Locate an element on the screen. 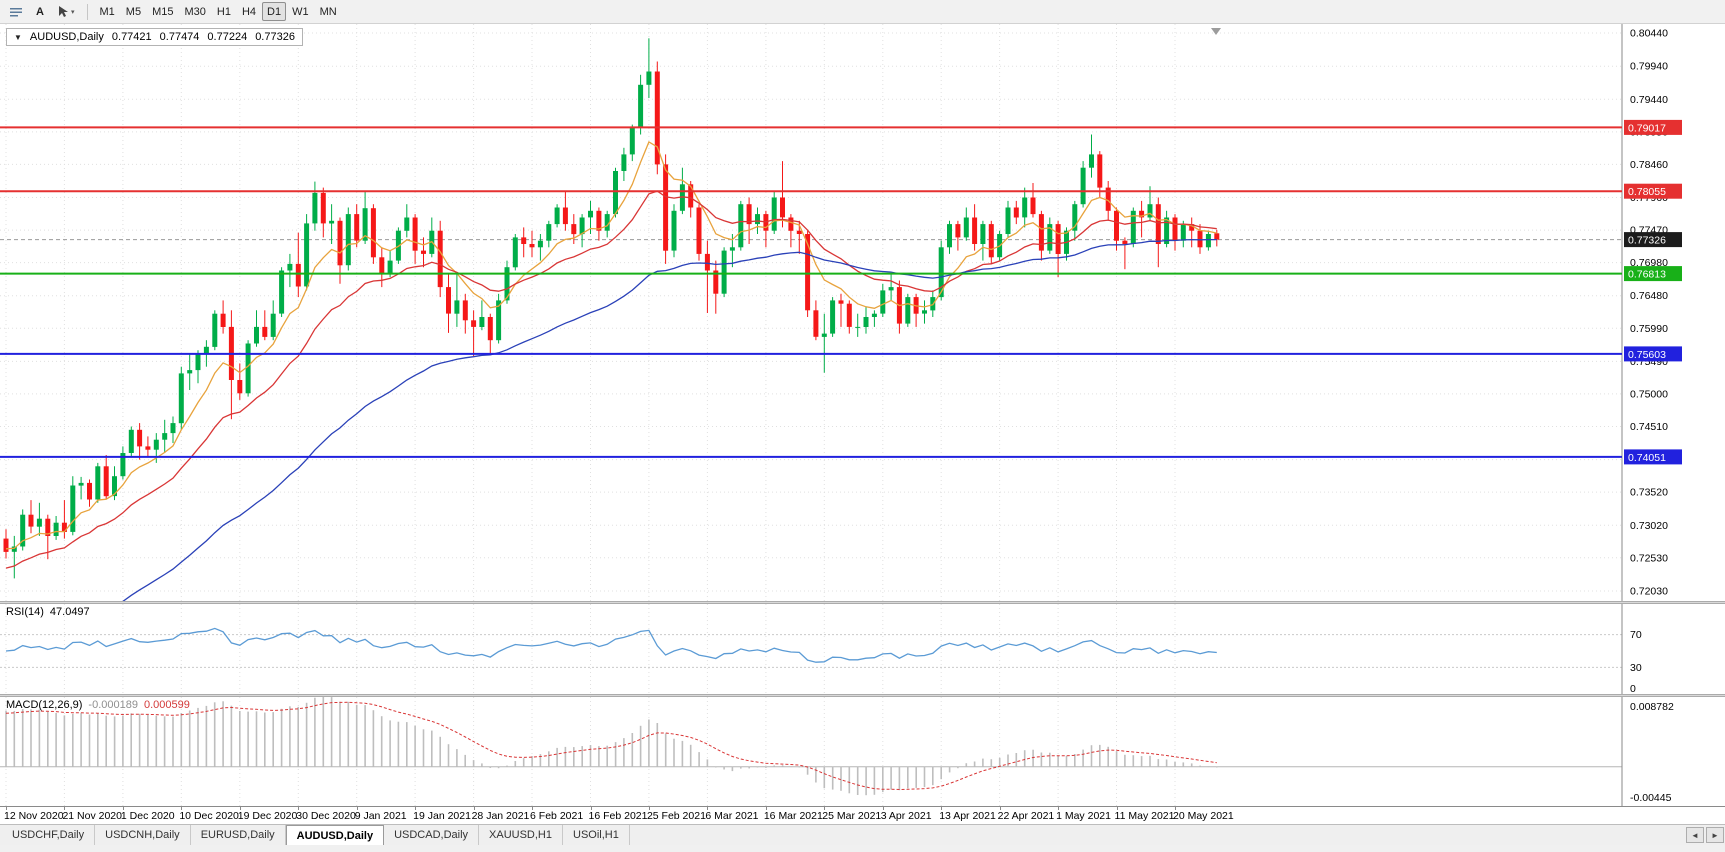 The height and width of the screenshot is (852, 1725). chart-shift-marker-icon is located at coordinates (1216, 31).